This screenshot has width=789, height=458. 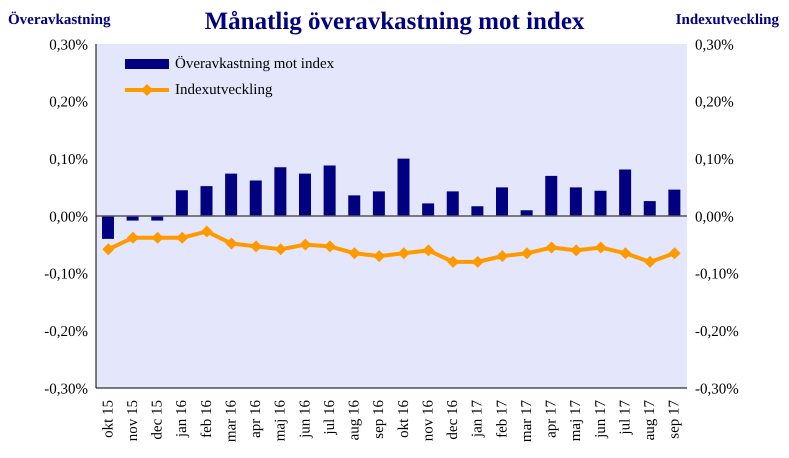 What do you see at coordinates (714, 160) in the screenshot?
I see `y2-tick-label: 0,10%` at bounding box center [714, 160].